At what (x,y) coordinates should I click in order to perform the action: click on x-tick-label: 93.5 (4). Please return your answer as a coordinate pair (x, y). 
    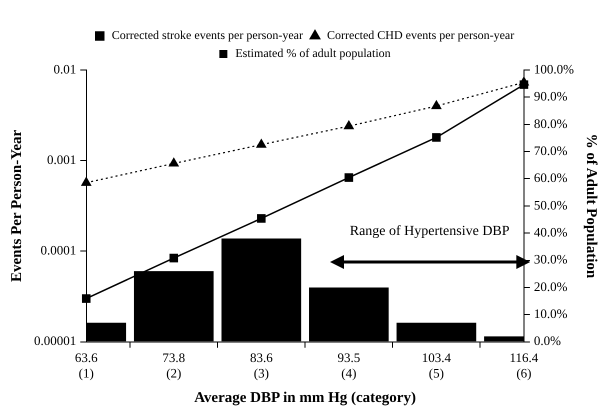
    Looking at the image, I should click on (348, 365).